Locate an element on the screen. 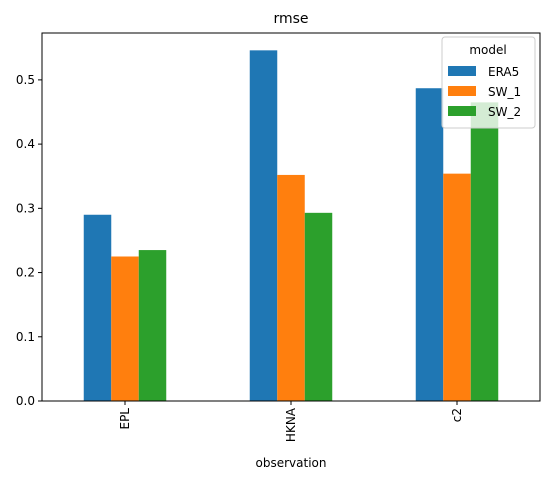 The height and width of the screenshot is (480, 547). y-tick-label: 0.0 is located at coordinates (25, 401).